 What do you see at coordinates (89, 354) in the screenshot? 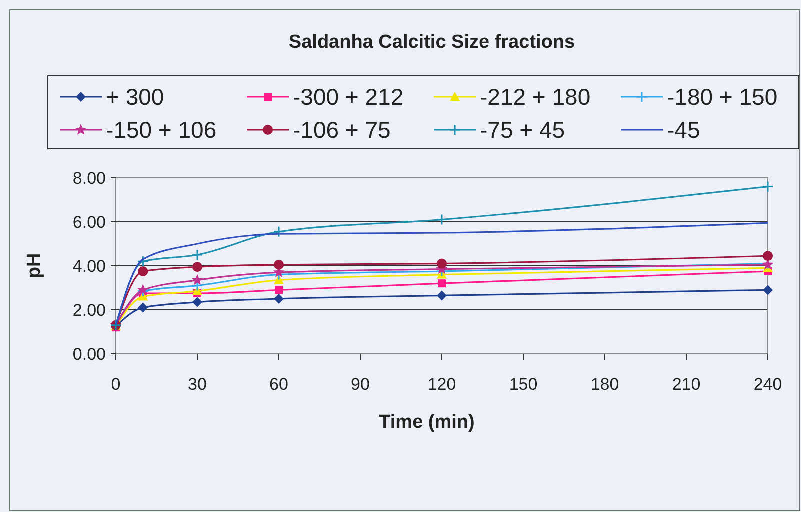
I see `y-tick-label: 0.00` at bounding box center [89, 354].